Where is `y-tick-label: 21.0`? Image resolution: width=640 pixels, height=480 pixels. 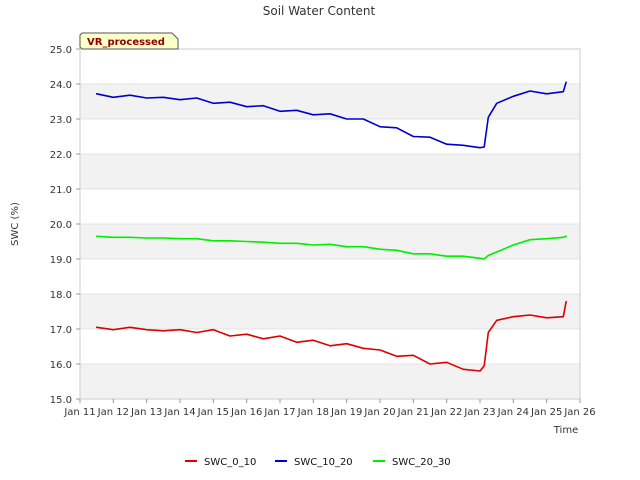
y-tick-label: 21.0 is located at coordinates (61, 190).